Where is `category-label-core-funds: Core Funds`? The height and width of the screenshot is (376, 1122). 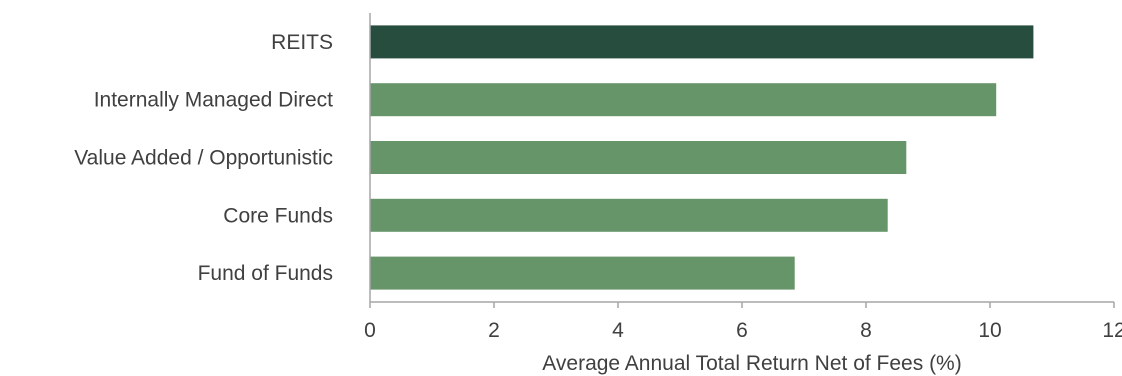 category-label-core-funds: Core Funds is located at coordinates (278, 215).